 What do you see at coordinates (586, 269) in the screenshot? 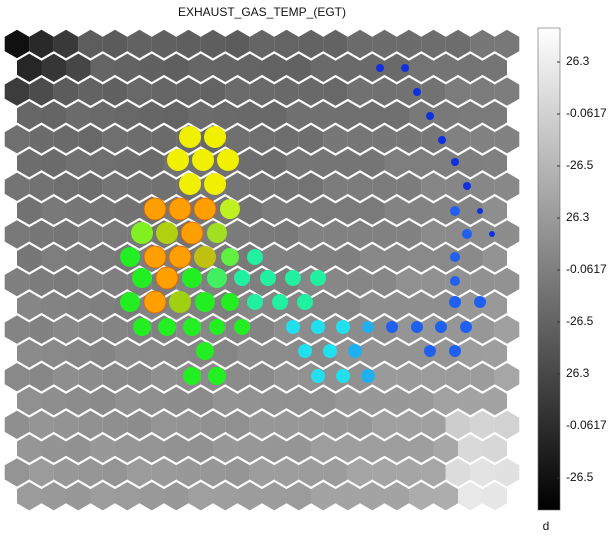
I see `colorbar-tick-label: -0.0617` at bounding box center [586, 269].